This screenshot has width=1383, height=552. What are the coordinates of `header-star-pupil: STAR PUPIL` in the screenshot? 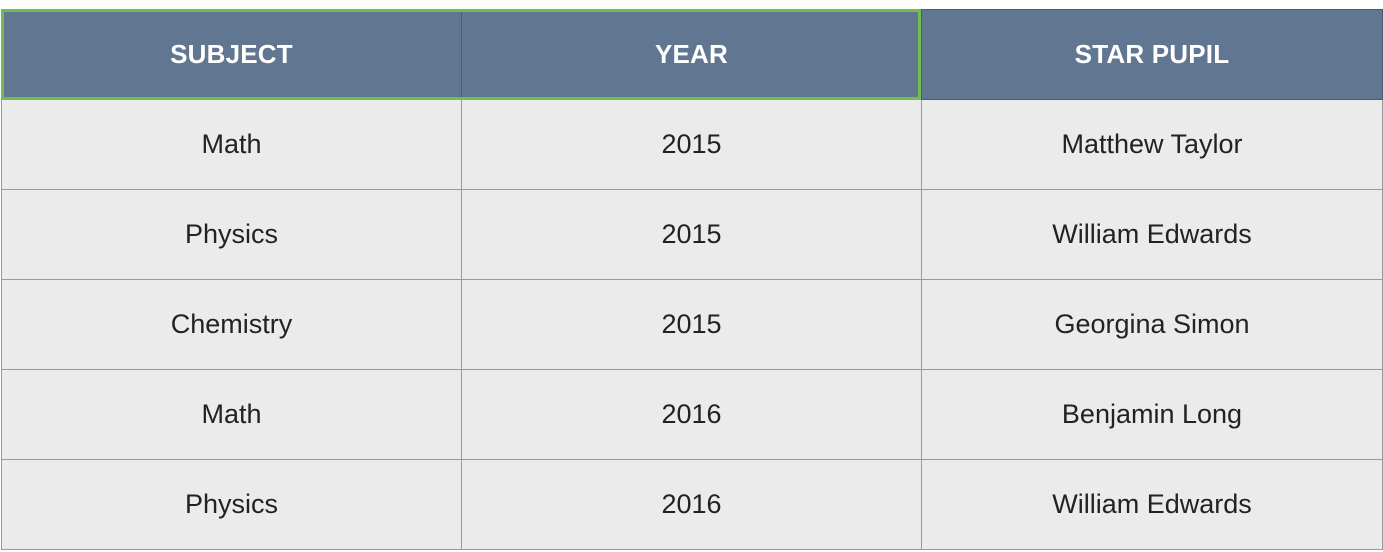 It's located at (1152, 54).